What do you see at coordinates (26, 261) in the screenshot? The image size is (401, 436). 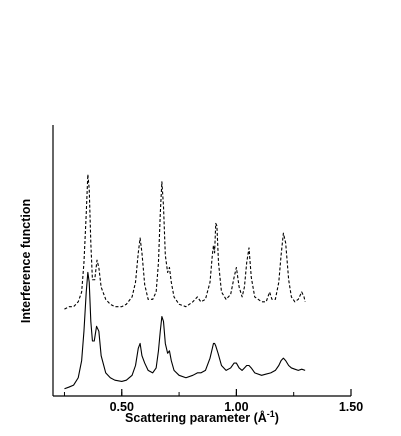 I see `y-axis-title: Interference function` at bounding box center [26, 261].